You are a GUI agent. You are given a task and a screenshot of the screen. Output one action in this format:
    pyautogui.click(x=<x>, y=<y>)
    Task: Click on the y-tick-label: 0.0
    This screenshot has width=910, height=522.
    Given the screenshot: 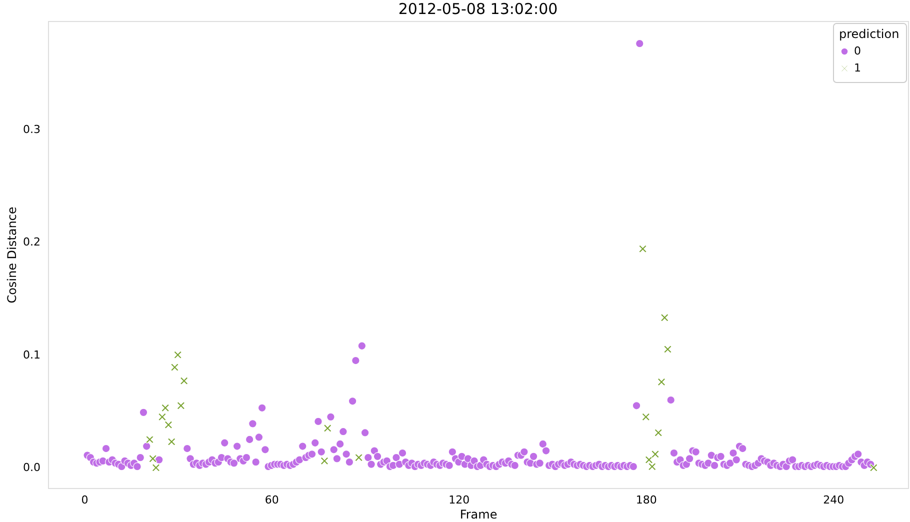 What is the action you would take?
    pyautogui.click(x=31, y=467)
    